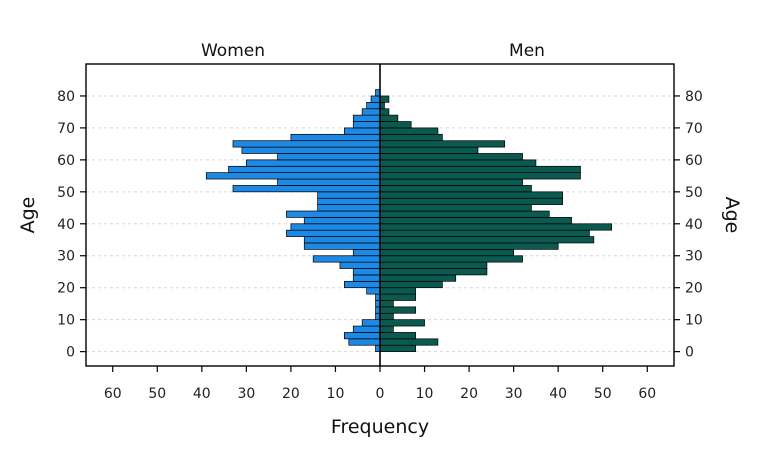 The height and width of the screenshot is (452, 765). I want to click on y-tick-label-left-10: 10, so click(66, 321).